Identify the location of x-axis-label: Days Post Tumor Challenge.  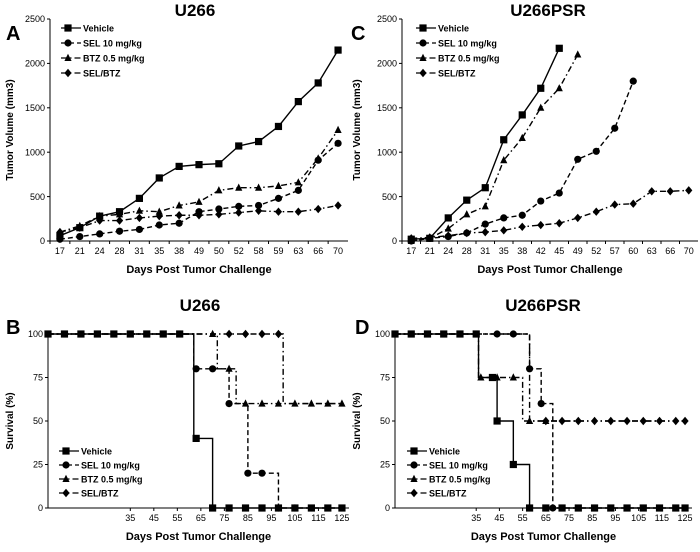
(543, 537).